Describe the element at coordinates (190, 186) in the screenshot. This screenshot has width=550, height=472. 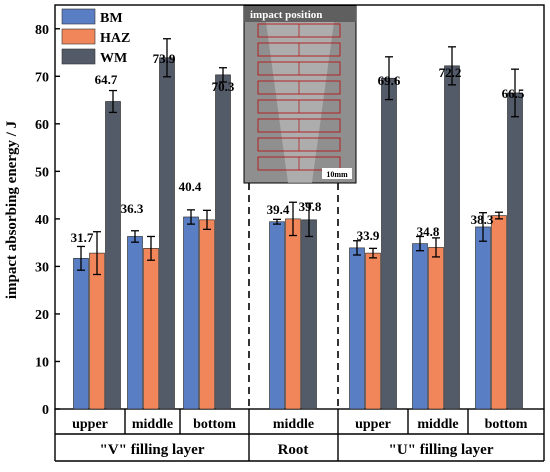
I see `data-label: 40.4` at that location.